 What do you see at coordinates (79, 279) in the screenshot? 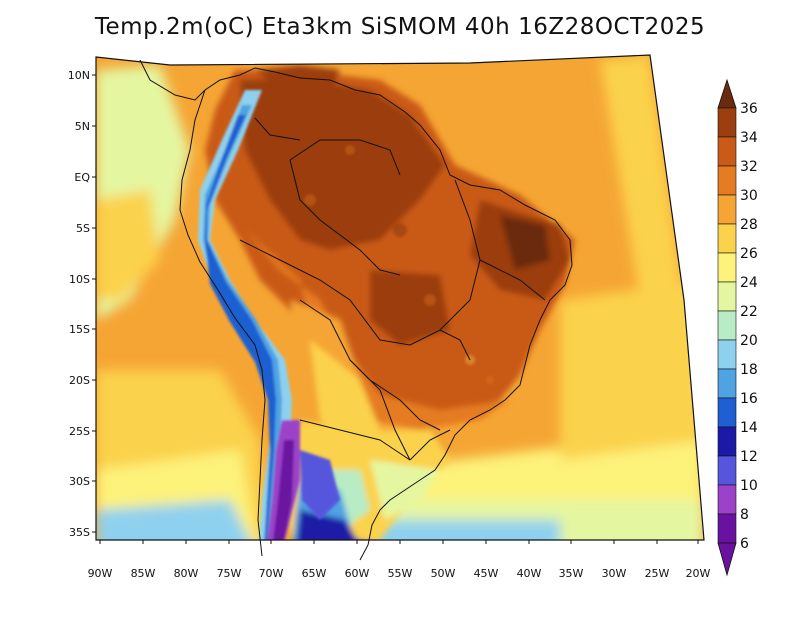
I see `y-tick-label-10s: 10S` at bounding box center [79, 279].